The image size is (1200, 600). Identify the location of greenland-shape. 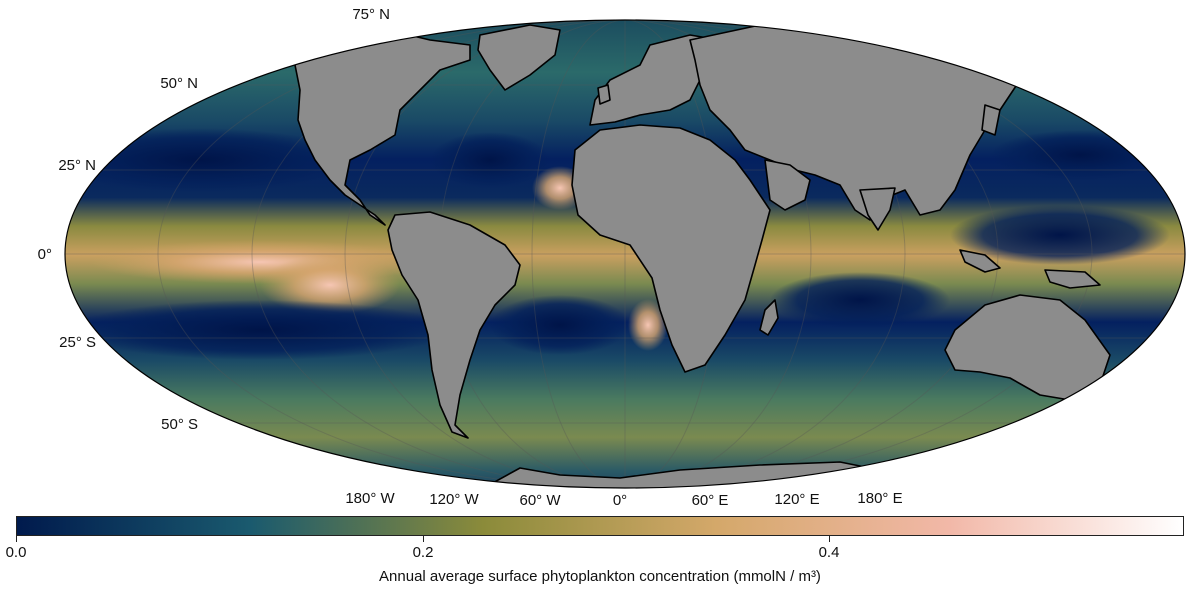
(519, 57).